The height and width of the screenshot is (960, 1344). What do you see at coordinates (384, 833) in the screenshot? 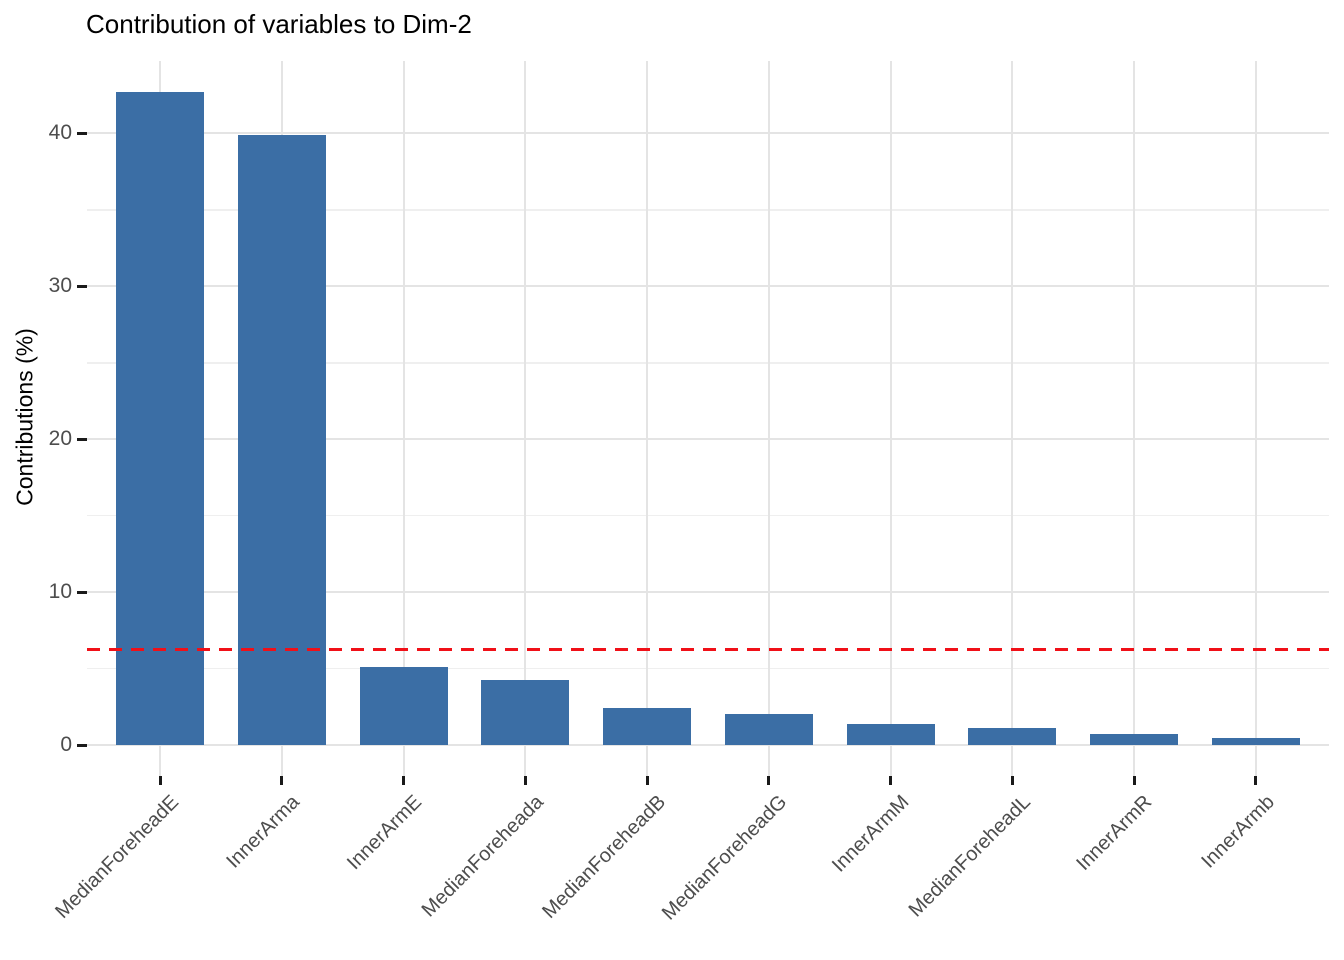
I see `x-tick-label: InnerArmE` at bounding box center [384, 833].